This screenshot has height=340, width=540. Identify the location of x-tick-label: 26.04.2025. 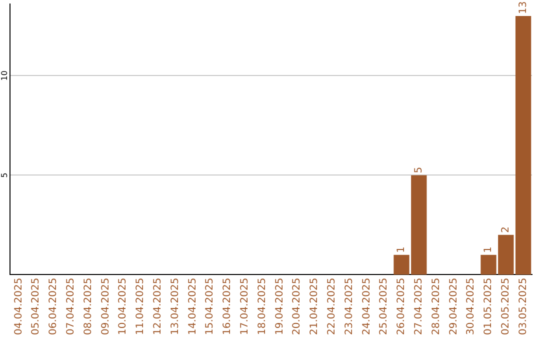
(402, 307).